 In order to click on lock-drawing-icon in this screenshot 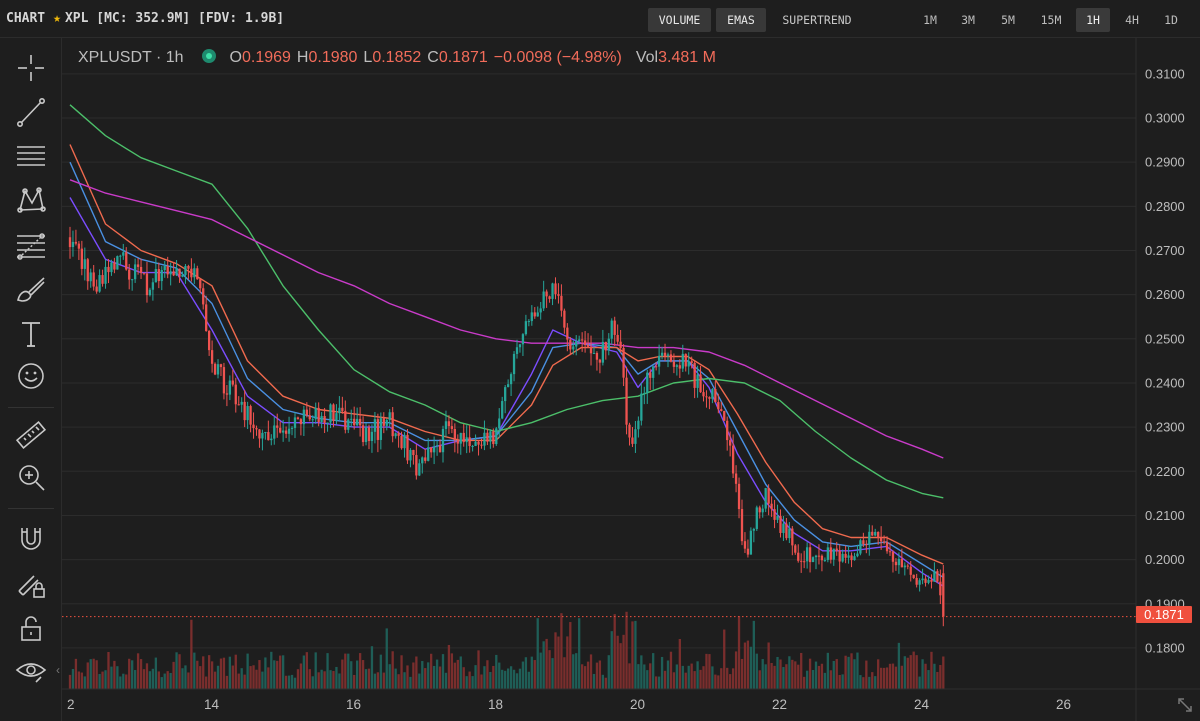, I will do `click(31, 584)`.